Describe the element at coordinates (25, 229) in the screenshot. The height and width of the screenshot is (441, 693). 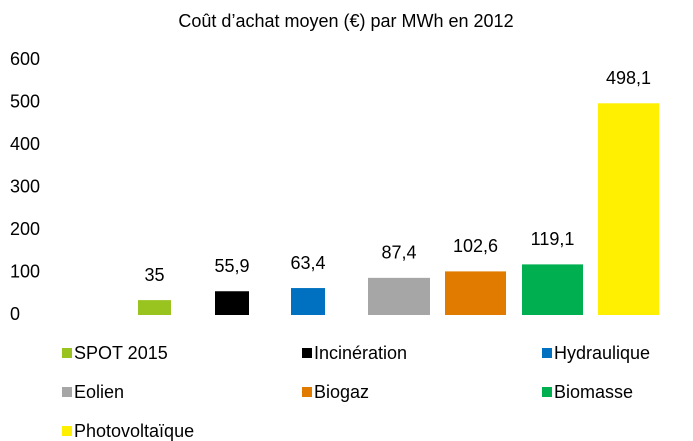
I see `y-tick-label: 200` at that location.